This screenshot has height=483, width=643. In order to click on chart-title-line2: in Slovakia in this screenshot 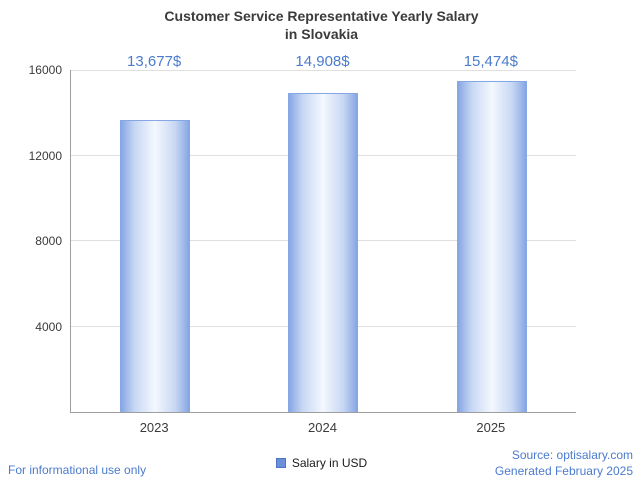, I will do `click(321, 34)`.